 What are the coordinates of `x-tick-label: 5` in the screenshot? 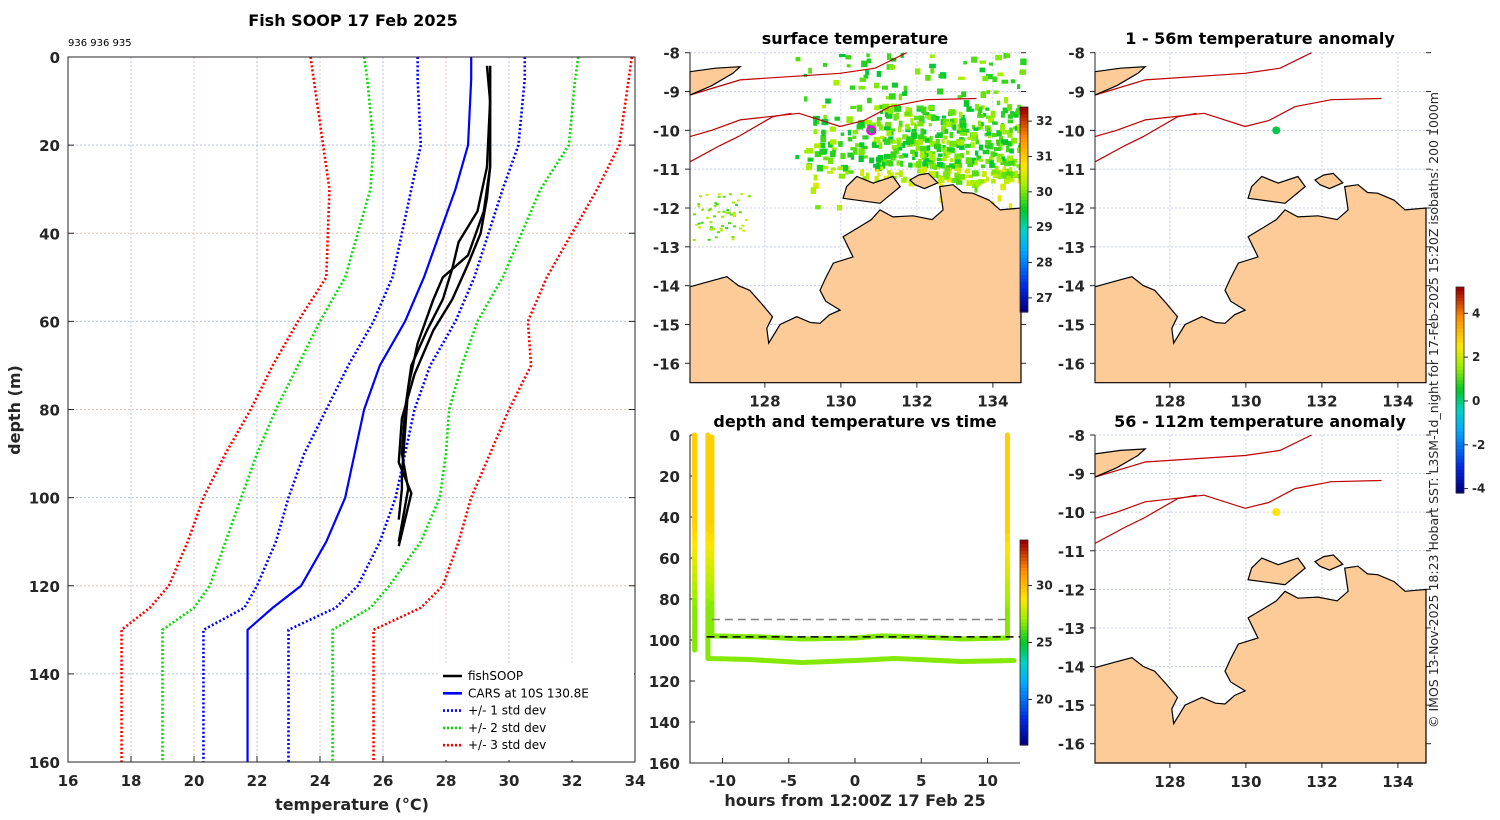 It's located at (921, 781).